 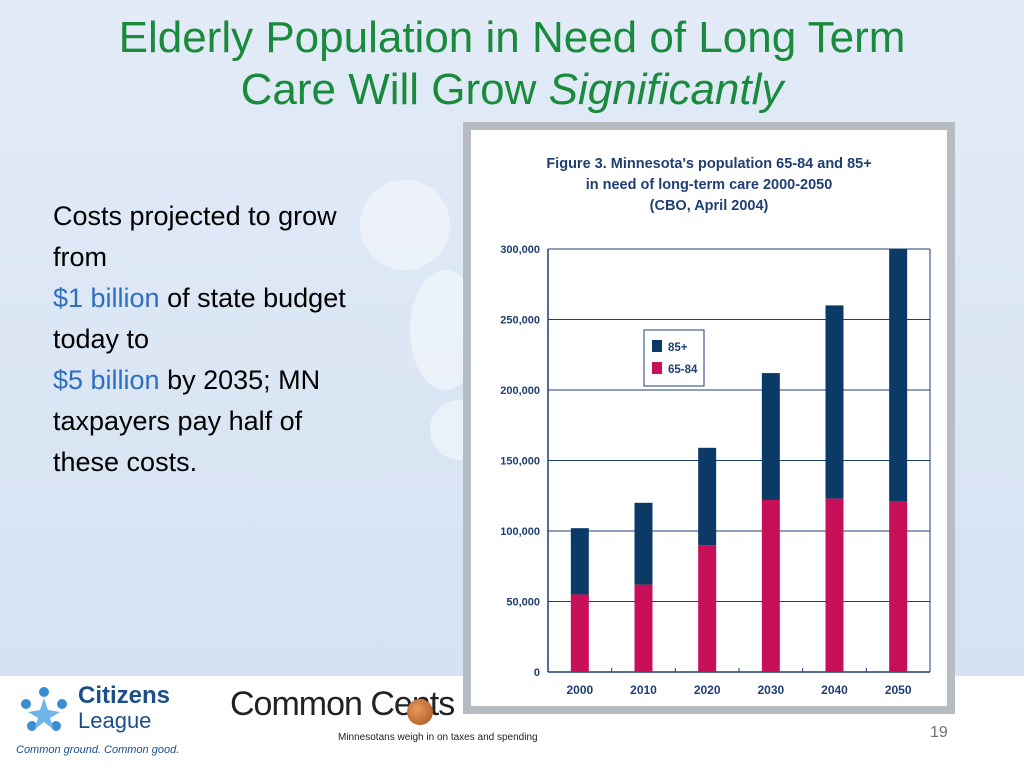 I want to click on legend-label: 85+, so click(x=678, y=348).